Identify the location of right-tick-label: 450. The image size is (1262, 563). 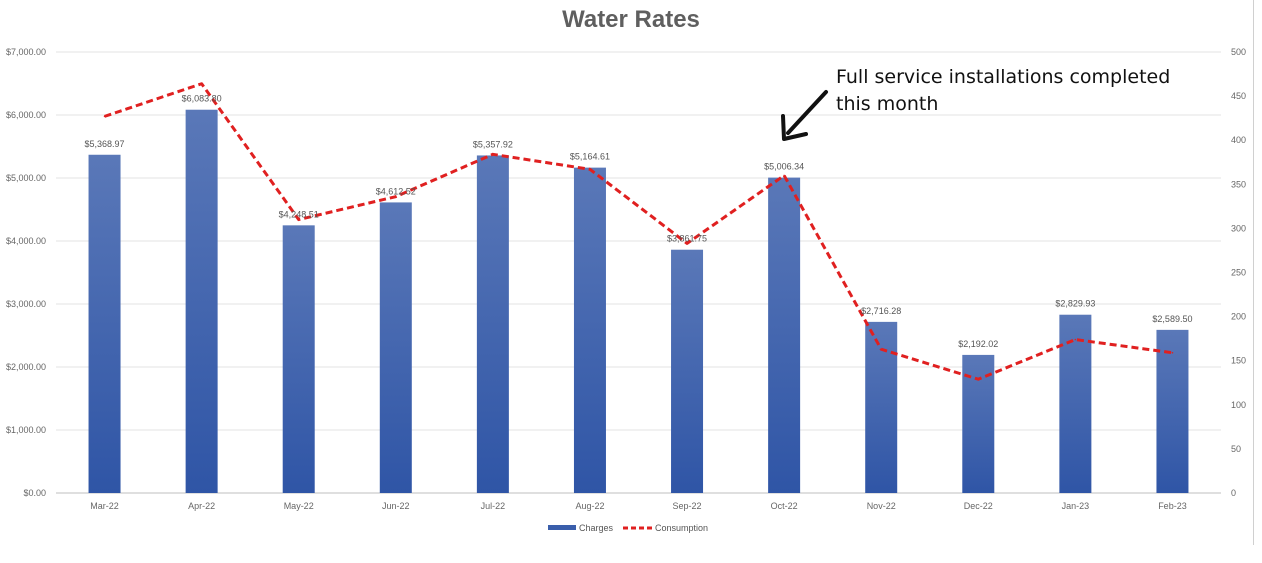
(1238, 96).